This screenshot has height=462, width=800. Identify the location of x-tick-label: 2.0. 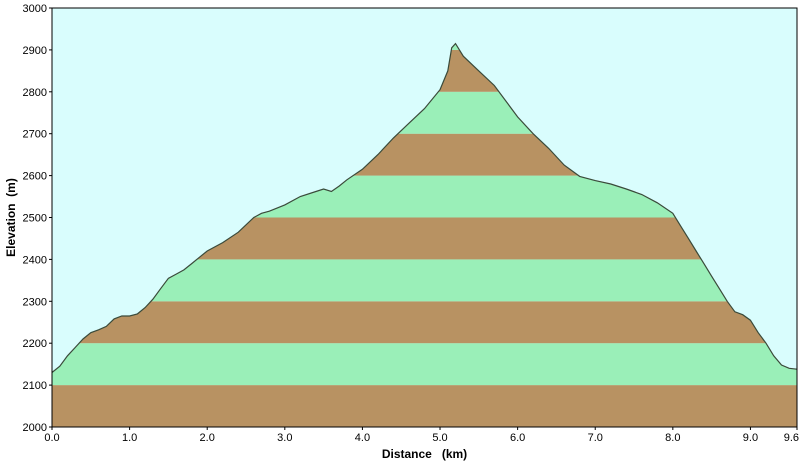
(207, 438).